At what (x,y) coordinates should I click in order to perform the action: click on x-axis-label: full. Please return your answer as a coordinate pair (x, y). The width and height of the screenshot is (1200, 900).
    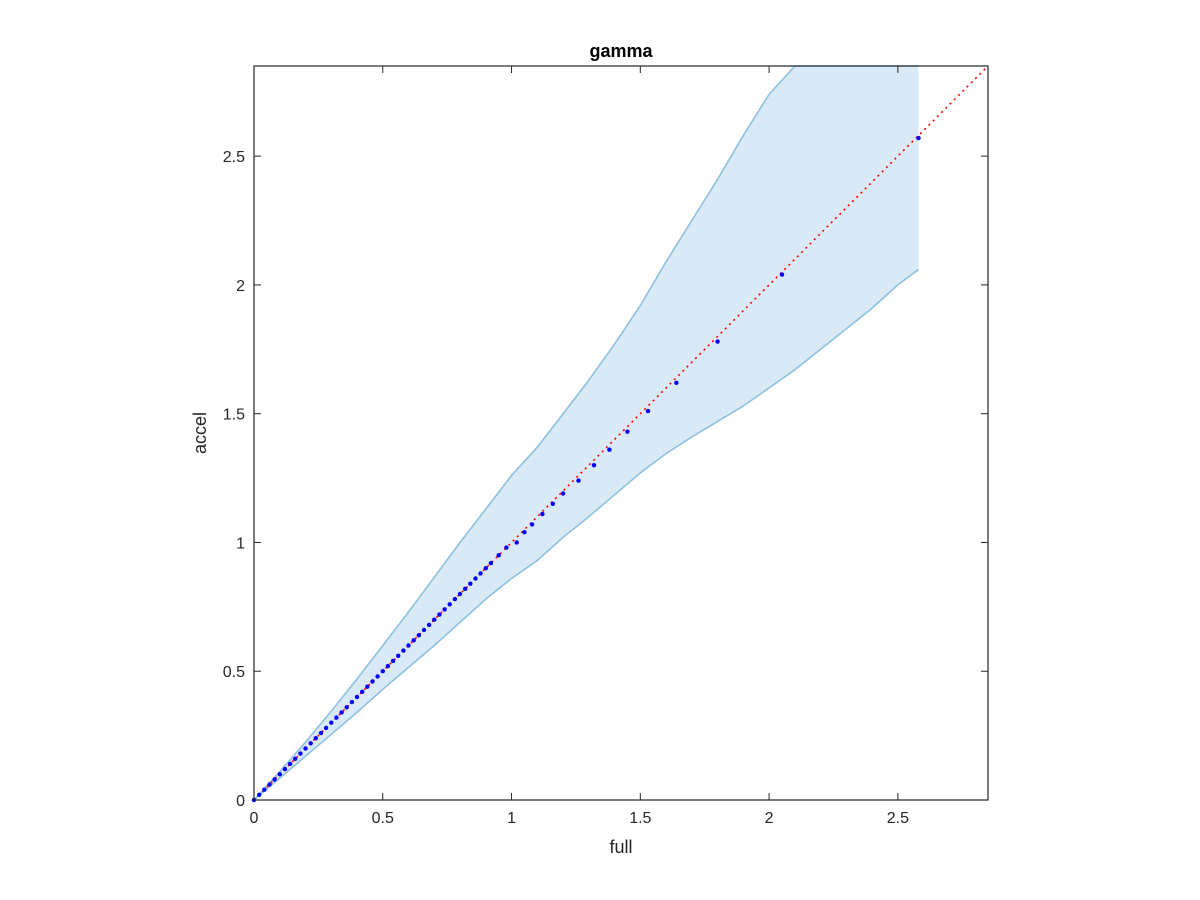
    Looking at the image, I should click on (620, 847).